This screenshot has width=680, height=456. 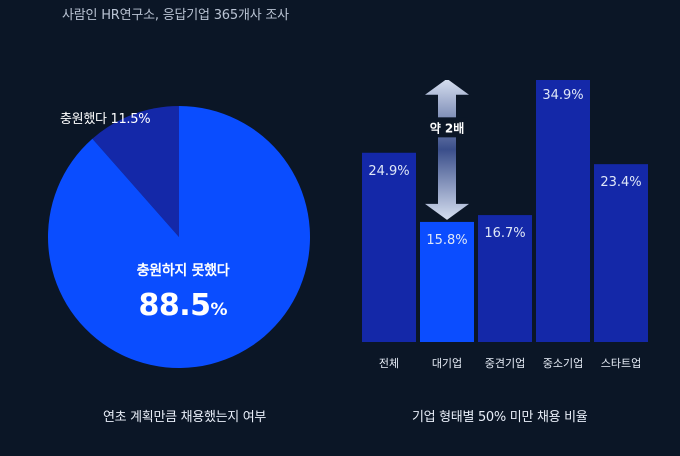 What do you see at coordinates (185, 417) in the screenshot?
I see `pie-caption: 연초 계획만큼 채용했는지 여부` at bounding box center [185, 417].